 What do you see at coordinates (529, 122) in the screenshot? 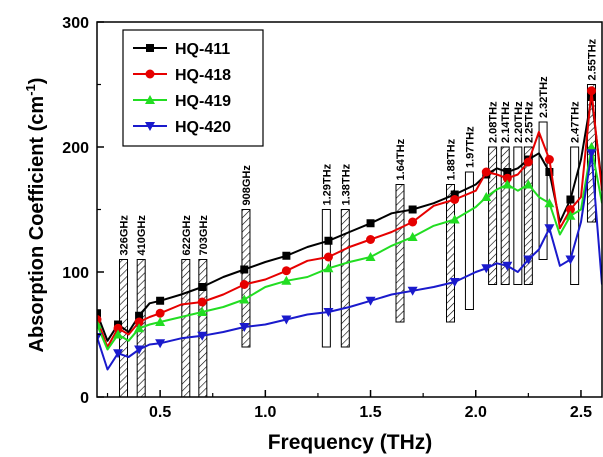
I see `annotation-label: 2.25THz` at bounding box center [529, 122].